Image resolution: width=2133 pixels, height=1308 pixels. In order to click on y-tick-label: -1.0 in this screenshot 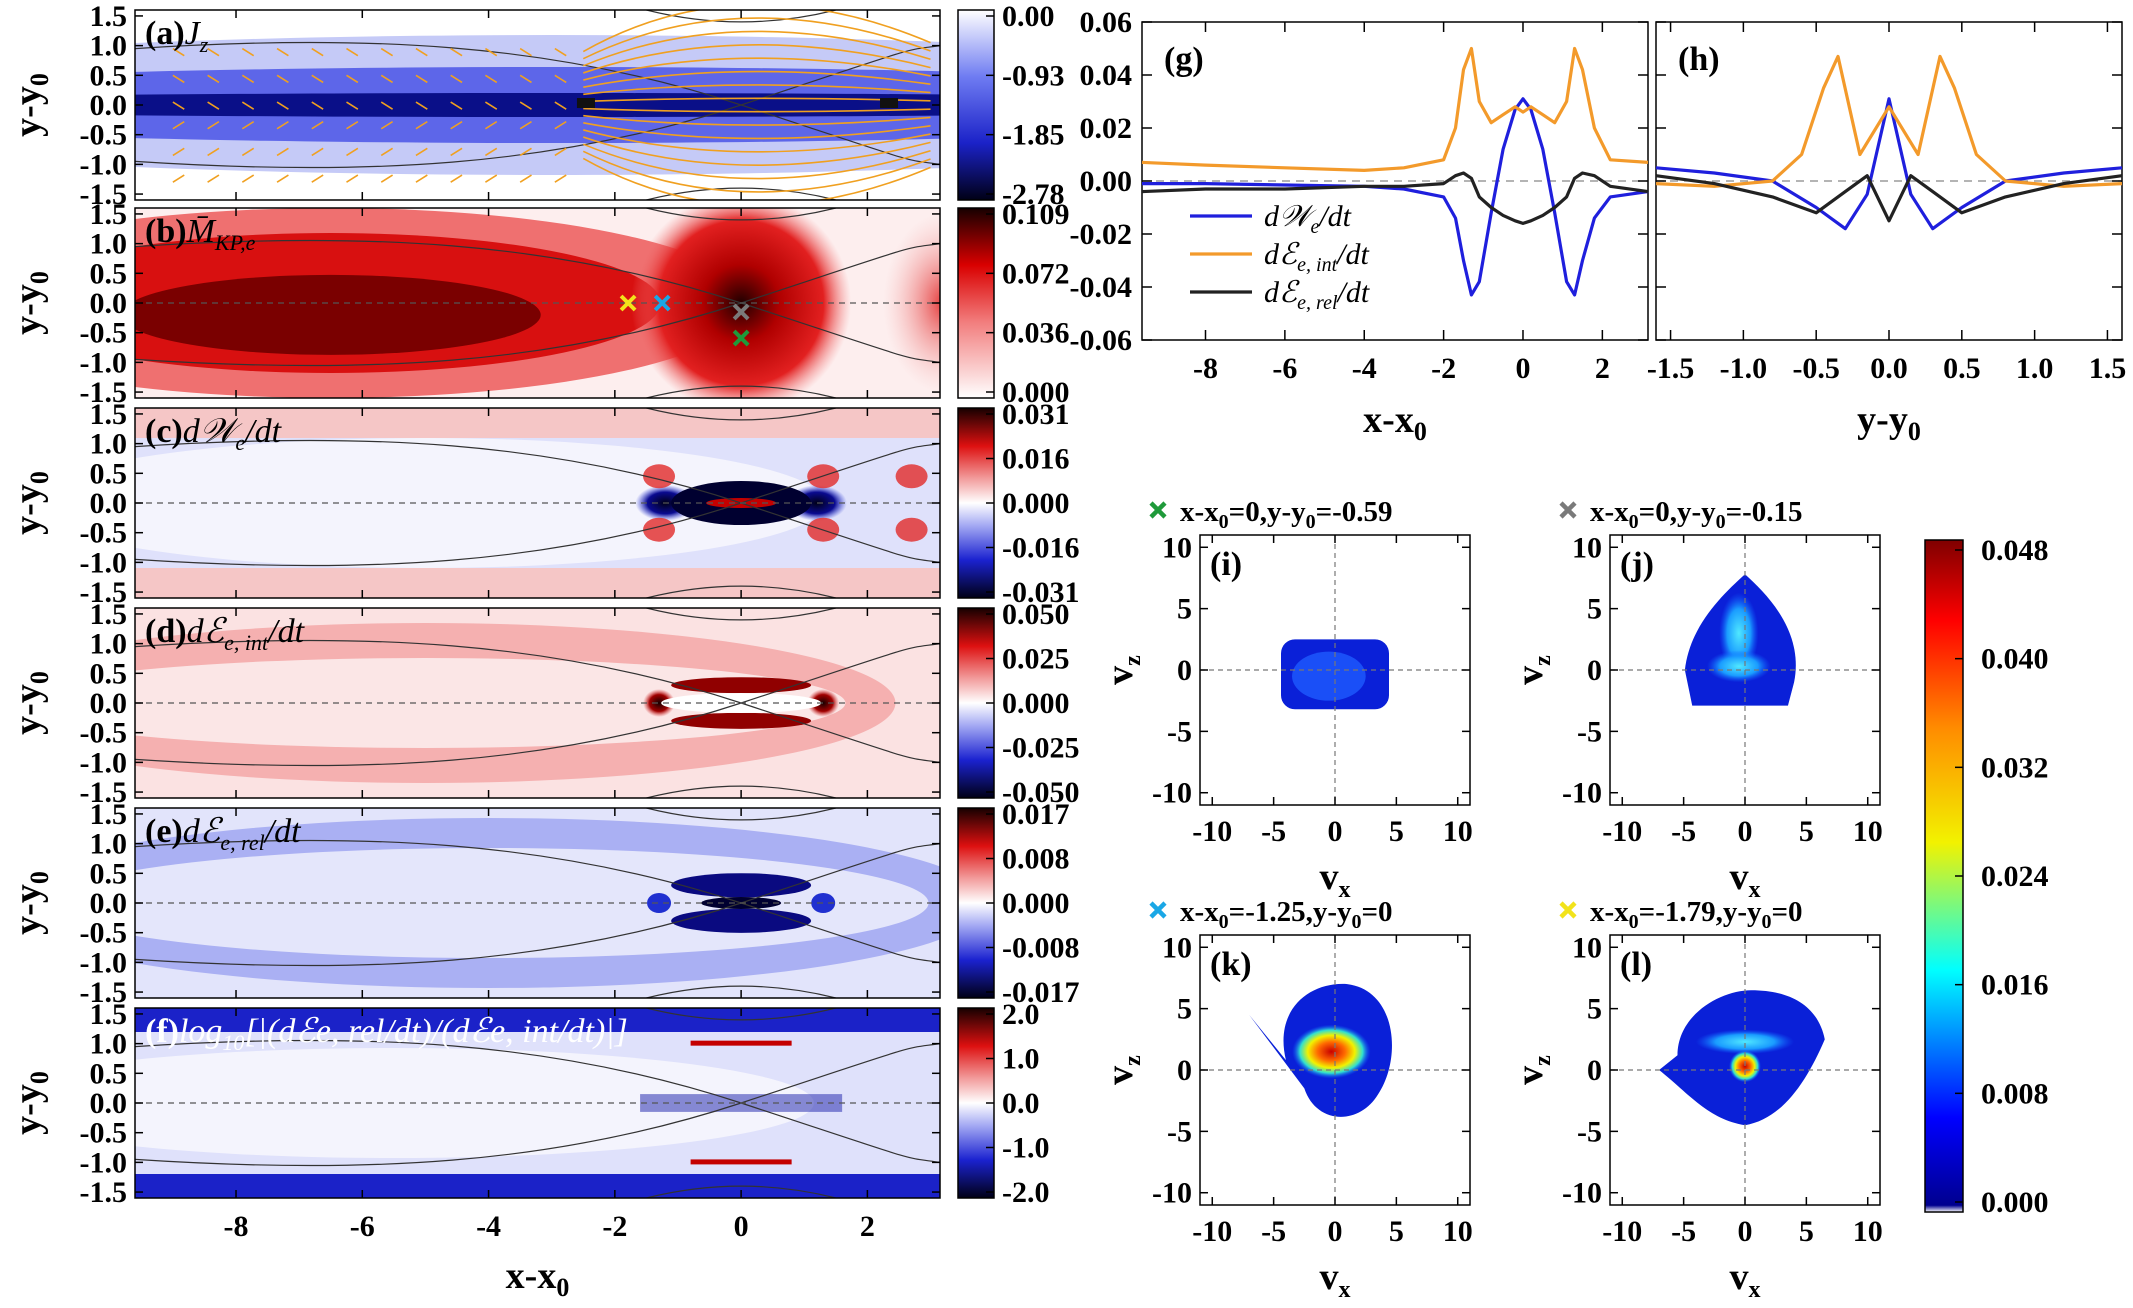, I will do `click(104, 164)`.